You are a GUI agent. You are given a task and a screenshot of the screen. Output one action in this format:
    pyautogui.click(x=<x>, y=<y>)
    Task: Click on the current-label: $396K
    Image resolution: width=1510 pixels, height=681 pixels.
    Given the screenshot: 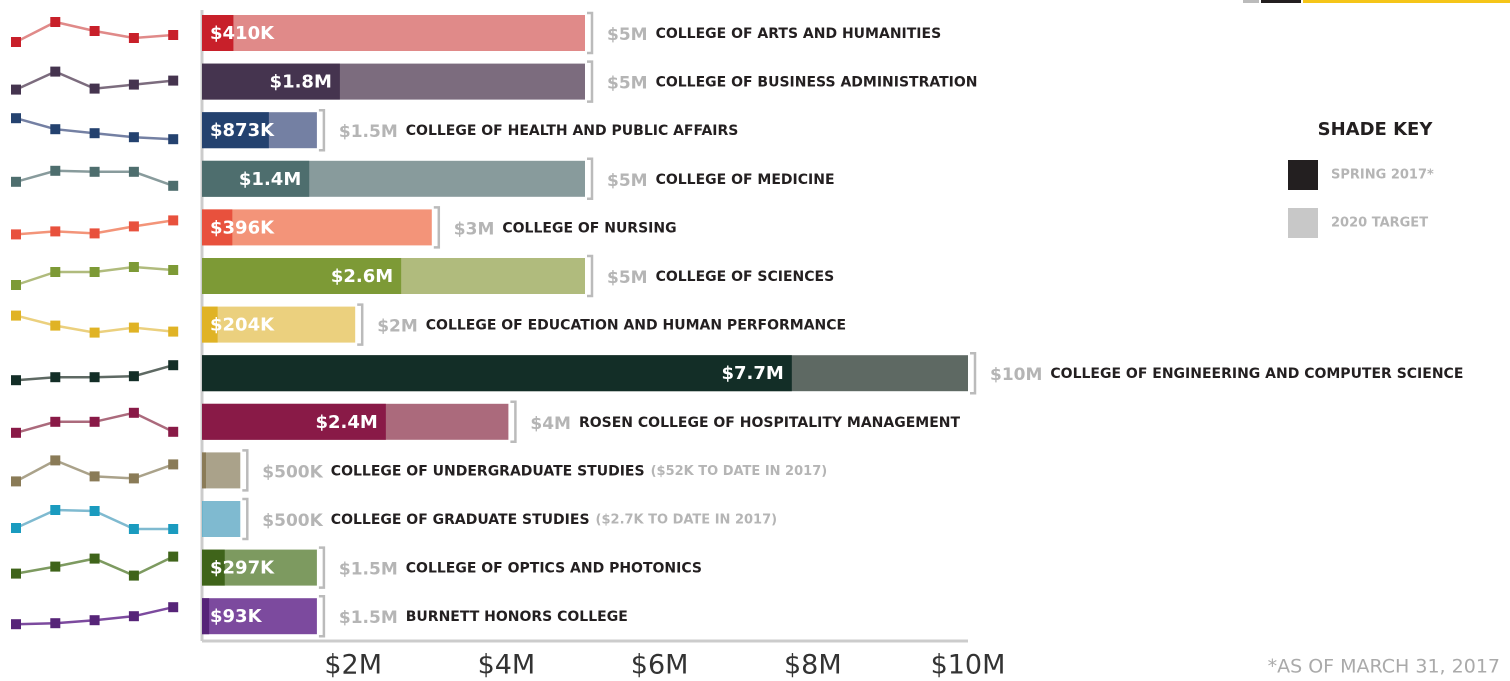 What is the action you would take?
    pyautogui.click(x=242, y=227)
    